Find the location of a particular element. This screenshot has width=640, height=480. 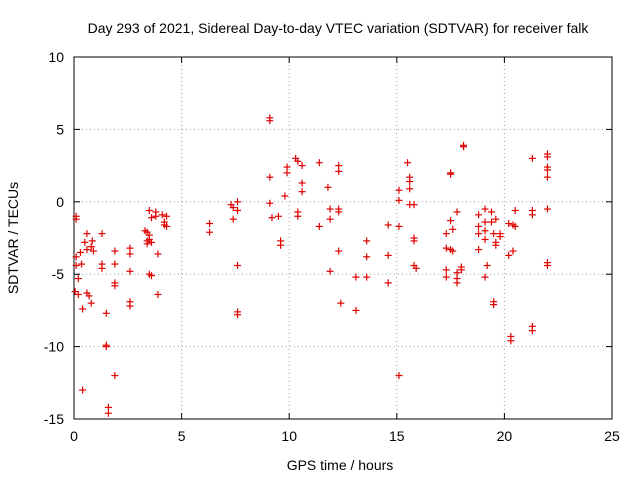

y-tick-label: 0 is located at coordinates (60, 202).